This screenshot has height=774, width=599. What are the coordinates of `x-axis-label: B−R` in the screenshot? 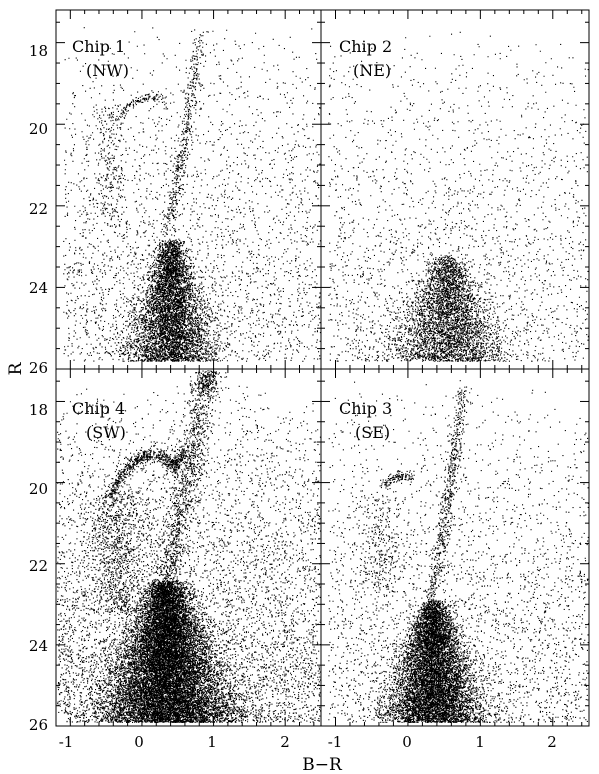 It's located at (322, 764).